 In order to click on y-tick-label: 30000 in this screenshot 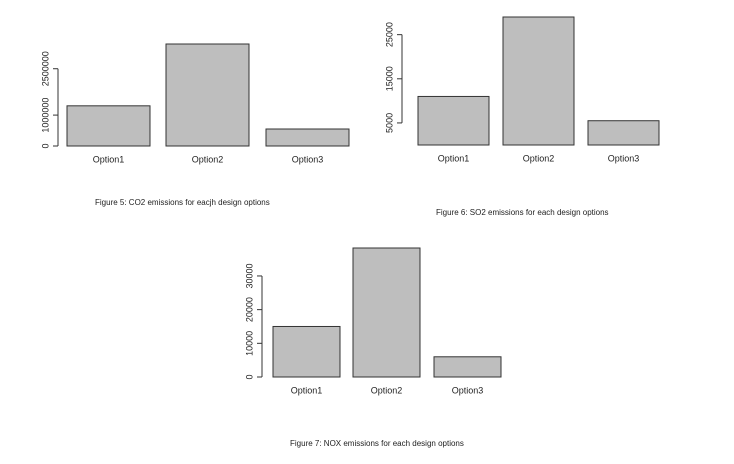, I will do `click(249, 275)`.